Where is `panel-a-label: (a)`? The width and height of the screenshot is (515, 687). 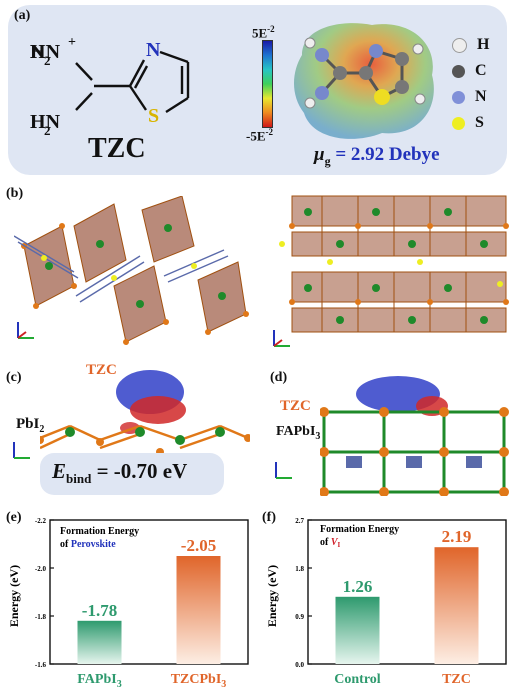 panel-a-label: (a) is located at coordinates (22, 15).